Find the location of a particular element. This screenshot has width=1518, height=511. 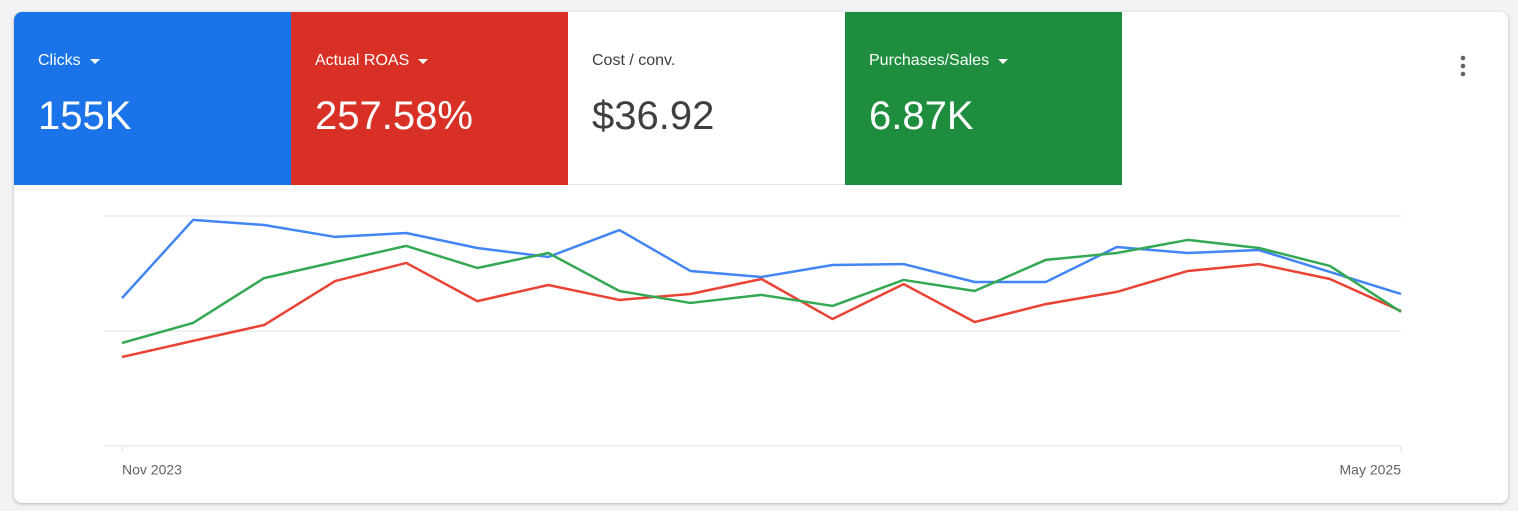

metric-label-row: Clicks is located at coordinates (164, 61).